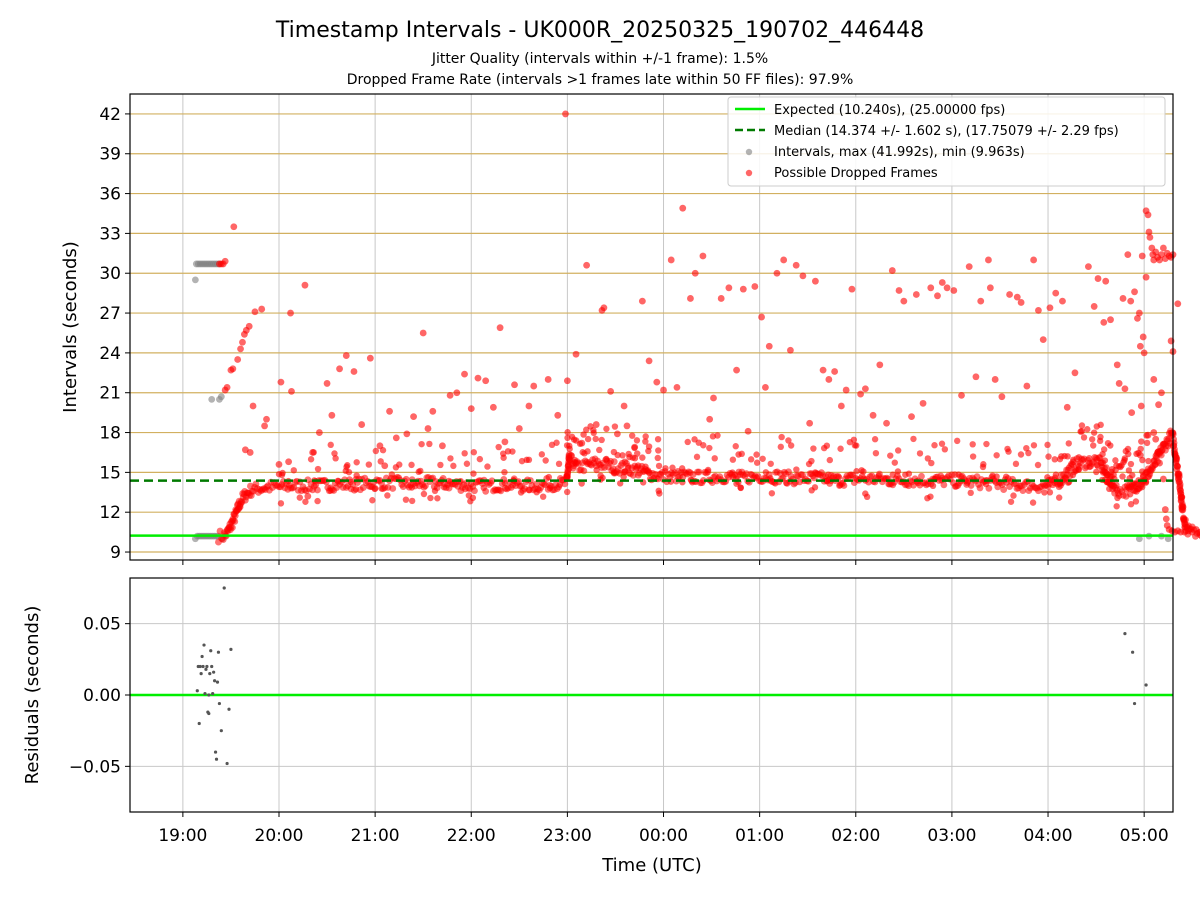 The width and height of the screenshot is (1200, 904). What do you see at coordinates (749, 152) in the screenshot?
I see `legend-intervals-marker` at bounding box center [749, 152].